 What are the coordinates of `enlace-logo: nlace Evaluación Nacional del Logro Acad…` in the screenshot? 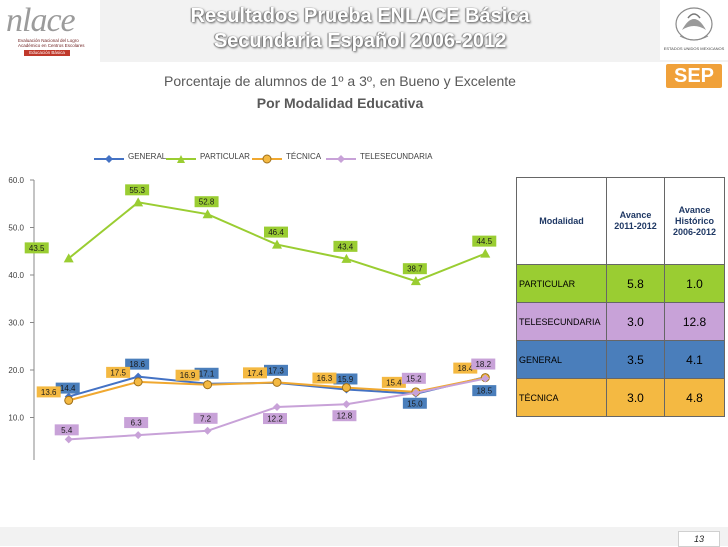 It's located at (50, 31).